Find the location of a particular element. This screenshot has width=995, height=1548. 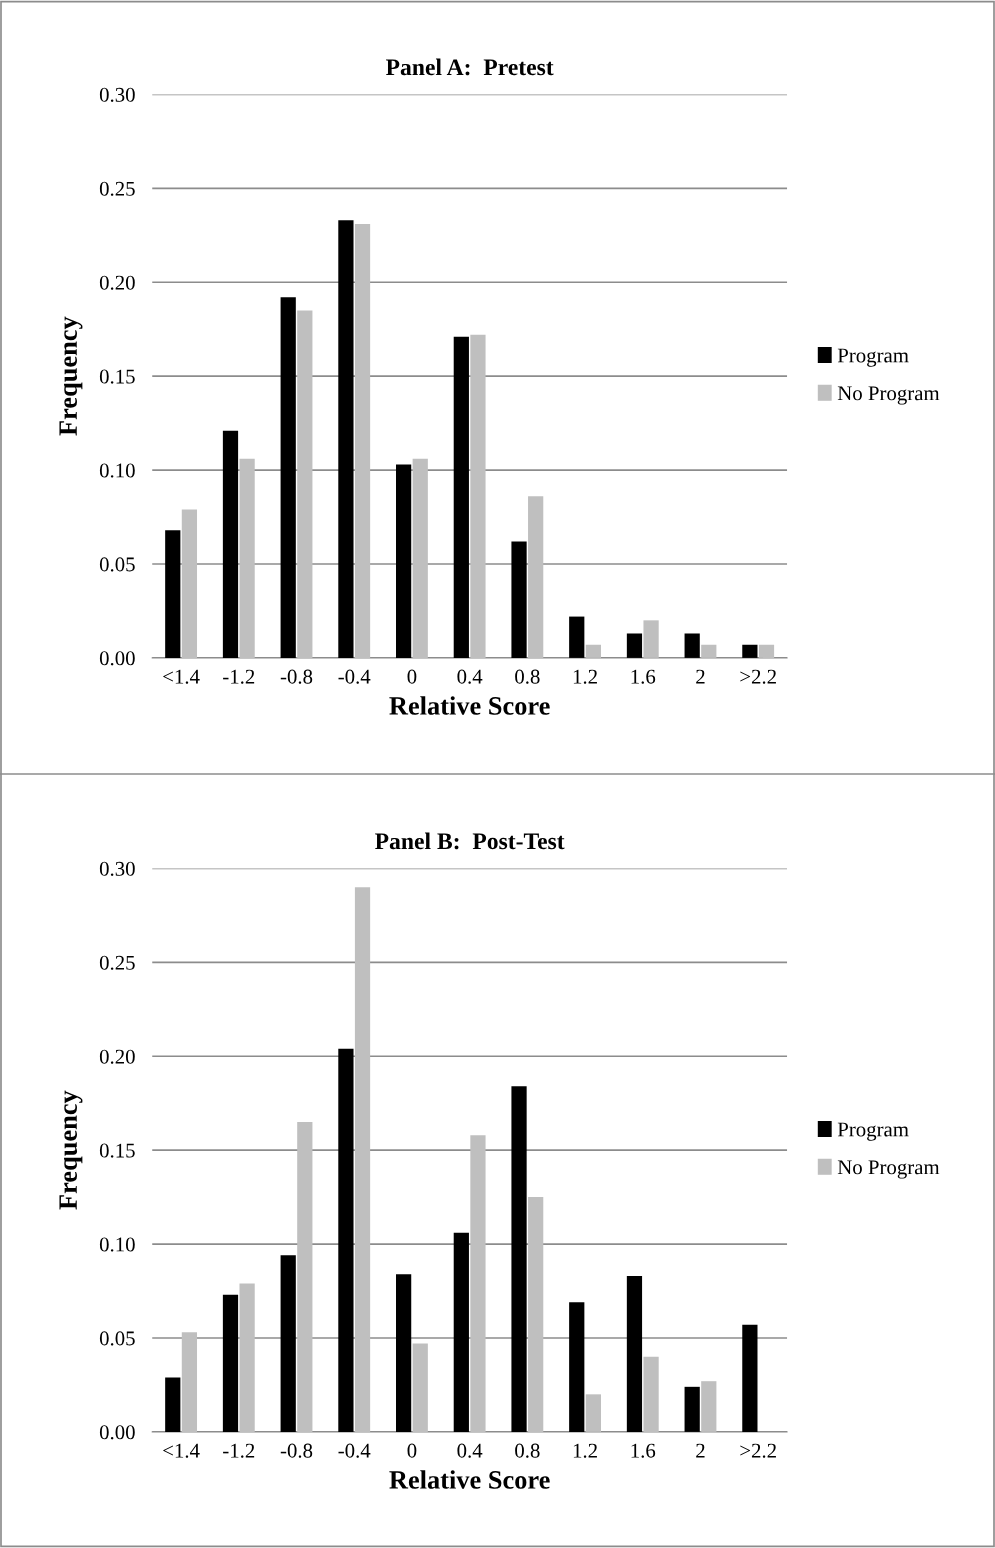

chart-title: Panel B: Post-Test is located at coordinates (470, 841).